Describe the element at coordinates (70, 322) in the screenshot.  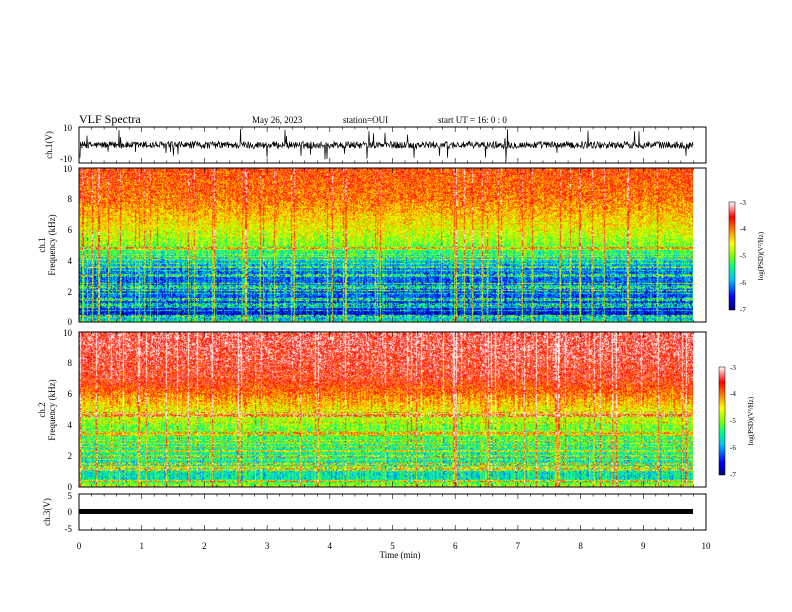
I see `spec1-tick-0: 0` at that location.